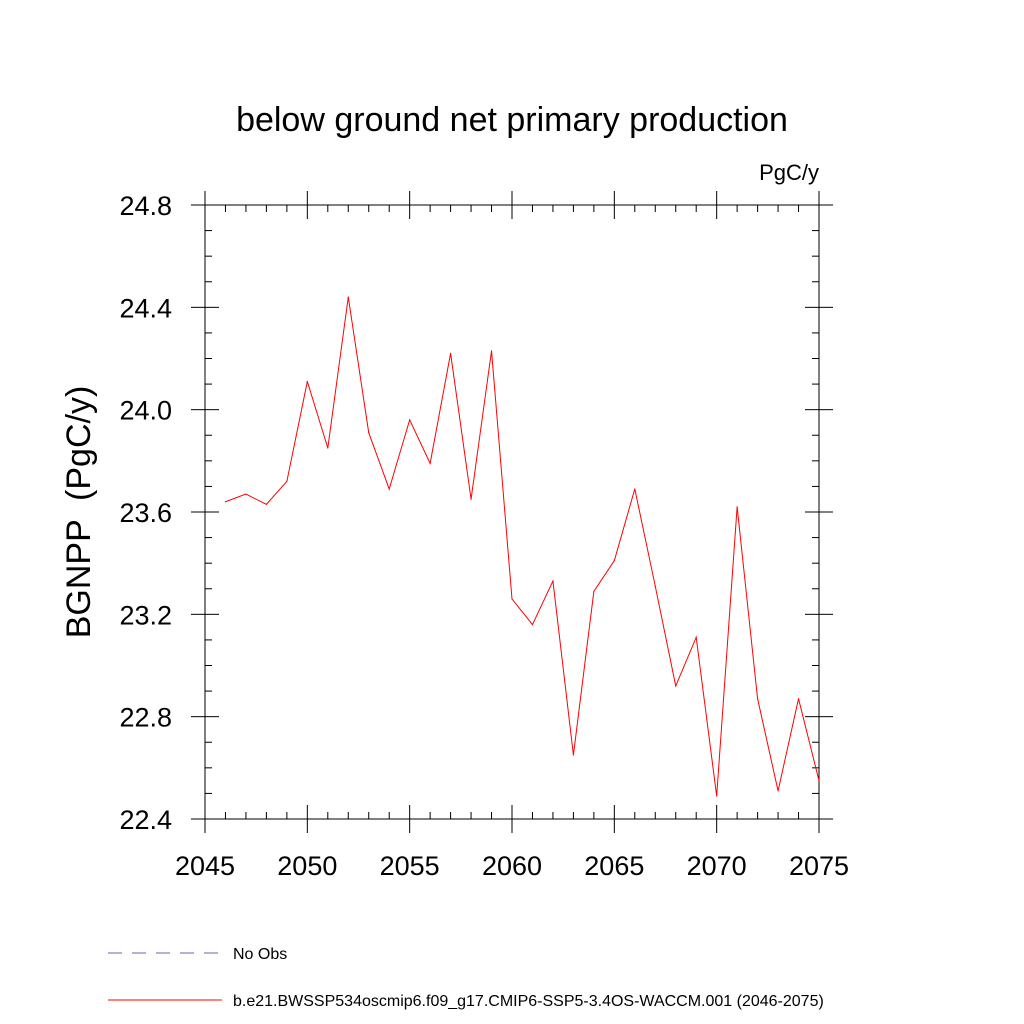  Describe the element at coordinates (145, 308) in the screenshot. I see `y-tick-label: 24.4` at that location.